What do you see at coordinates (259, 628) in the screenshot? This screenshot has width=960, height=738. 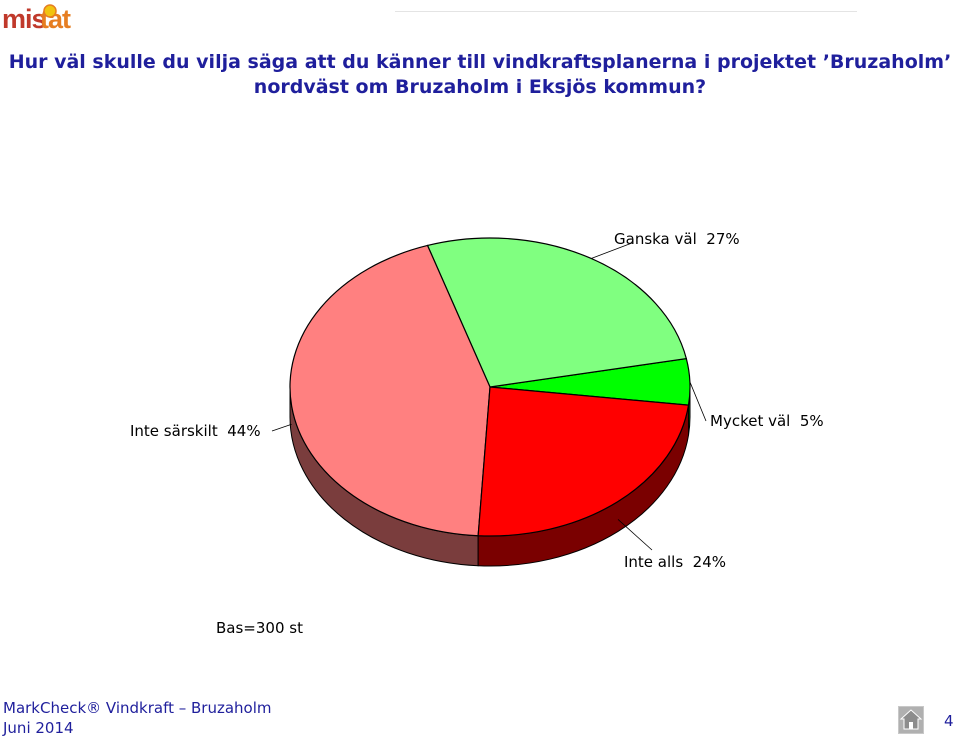 I see `base-count: Bas=300 st` at bounding box center [259, 628].